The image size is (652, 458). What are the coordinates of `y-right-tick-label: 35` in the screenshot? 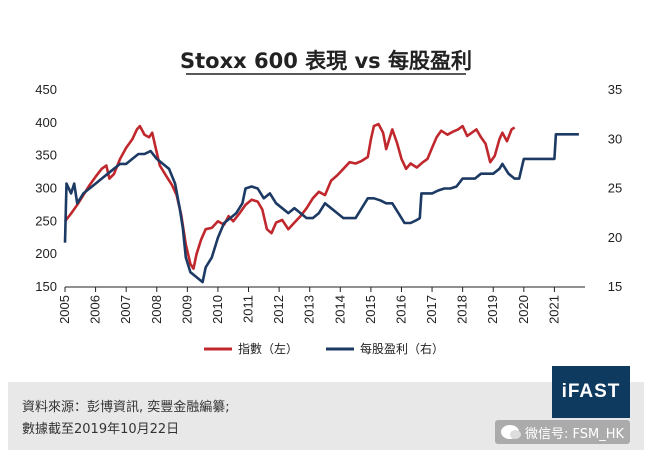 It's located at (615, 89).